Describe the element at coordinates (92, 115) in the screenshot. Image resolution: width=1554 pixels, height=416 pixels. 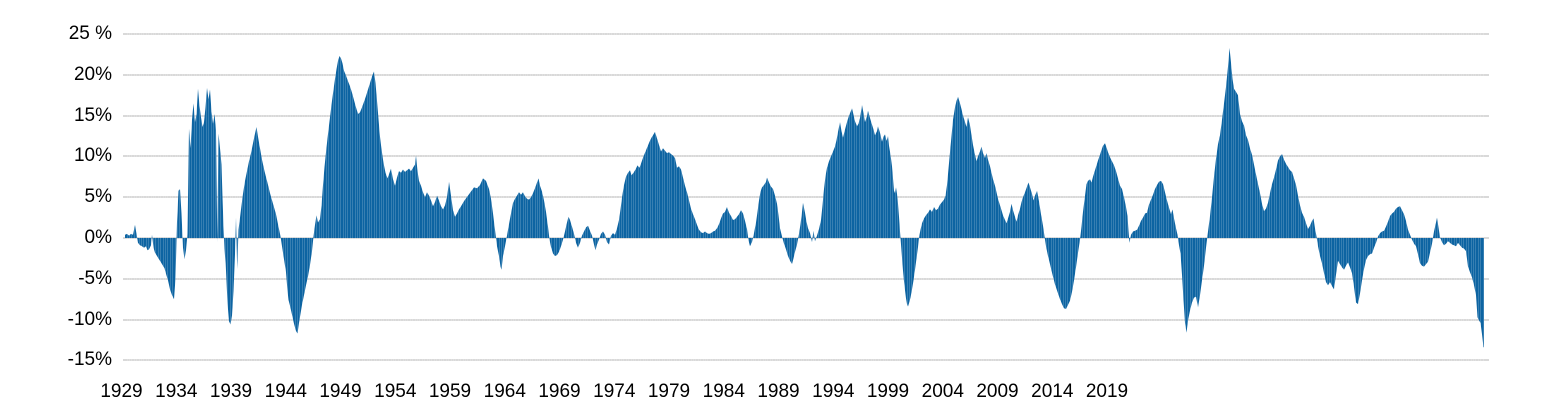
I see `y-axis-label: 15%` at that location.